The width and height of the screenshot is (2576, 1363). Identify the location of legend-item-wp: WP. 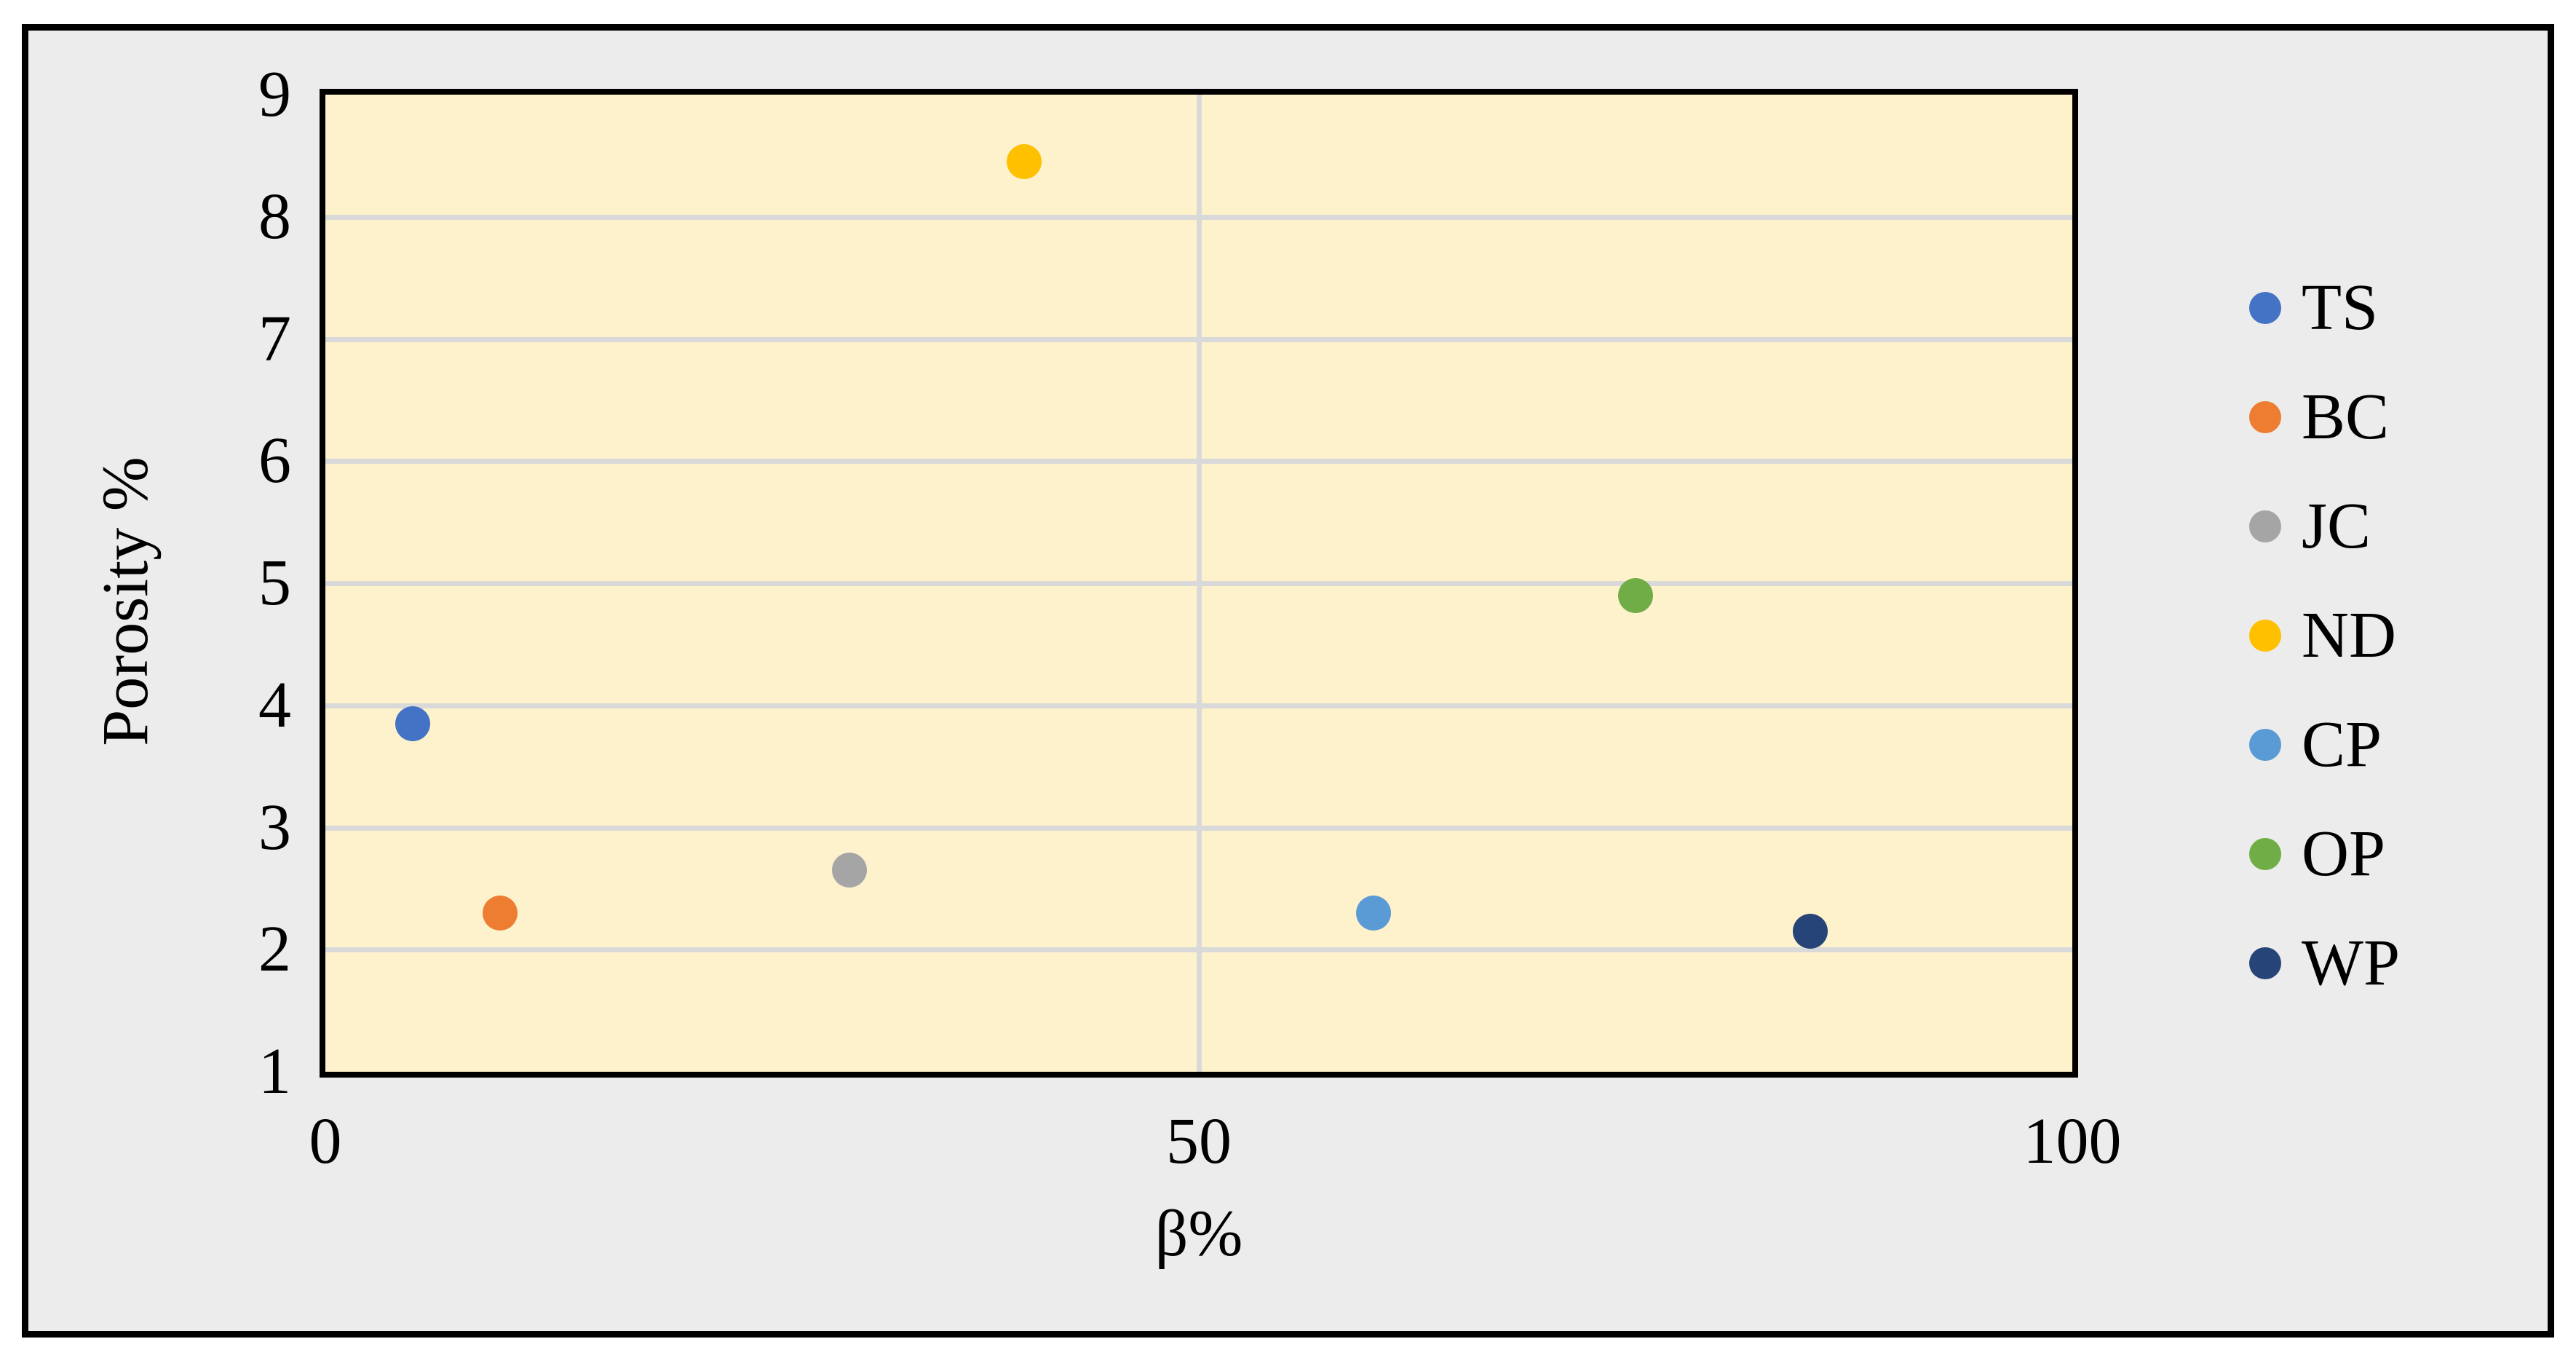
(2324, 963).